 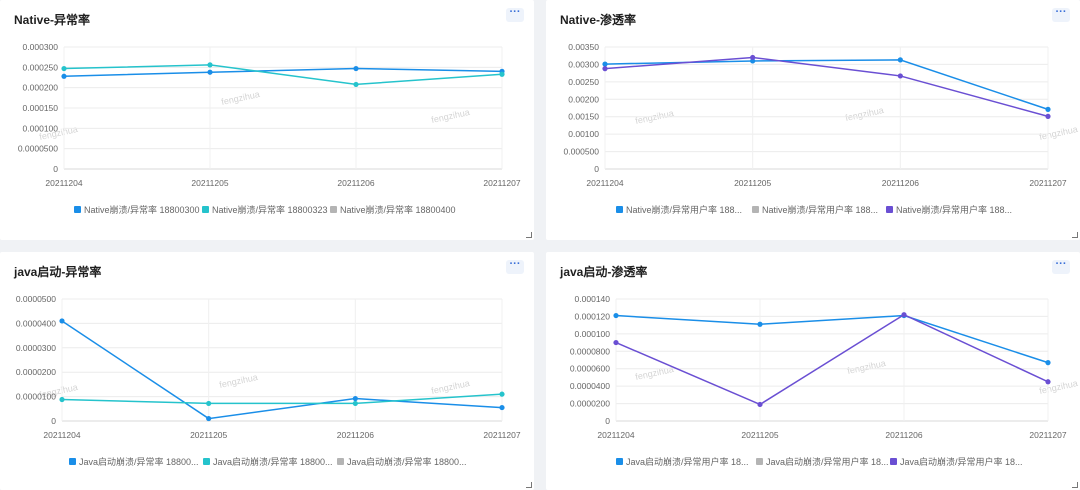 I want to click on y-tick-label: 0.000300, so click(x=41, y=47).